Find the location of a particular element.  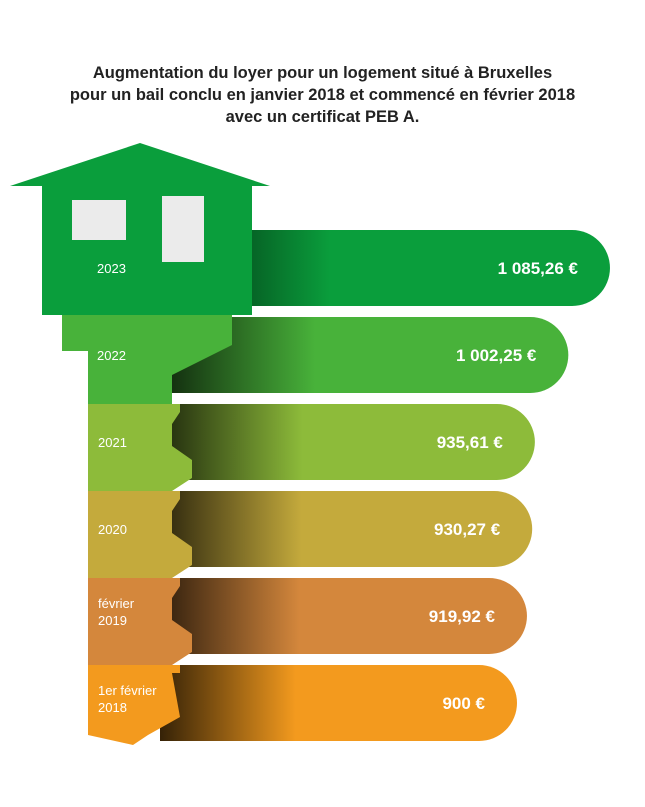

chart-title-line-3: avec un certificat PEB A. is located at coordinates (322, 117).